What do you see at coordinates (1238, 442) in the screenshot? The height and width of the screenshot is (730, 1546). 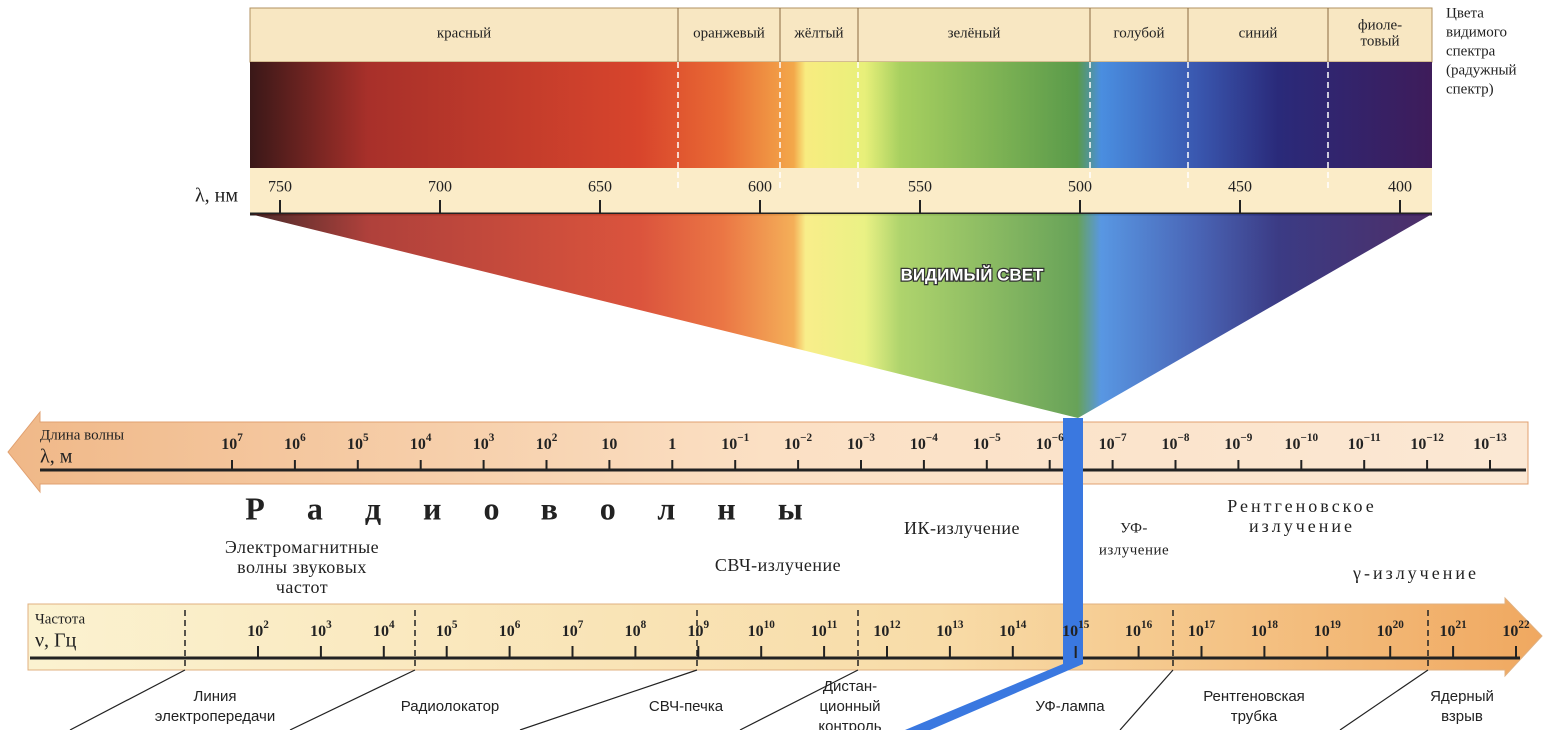 I see `wavelength-tick-label: 10⁻⁹` at bounding box center [1238, 442].